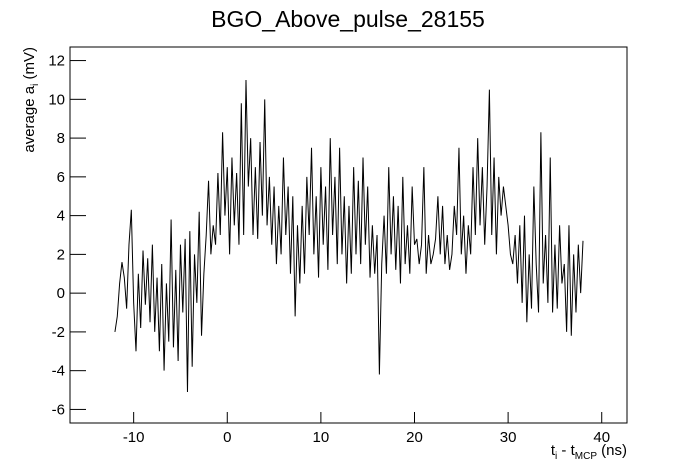 The height and width of the screenshot is (472, 696). Describe the element at coordinates (61, 293) in the screenshot. I see `y-tick-label: 0` at that location.